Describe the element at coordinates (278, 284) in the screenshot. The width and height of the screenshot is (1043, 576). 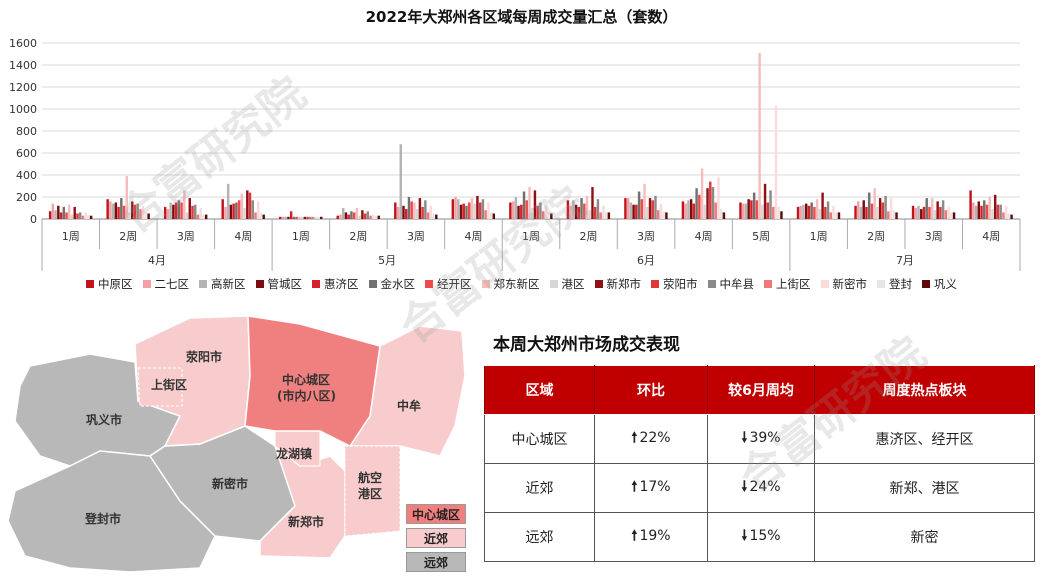
I see `legend-item: 管城区` at that location.